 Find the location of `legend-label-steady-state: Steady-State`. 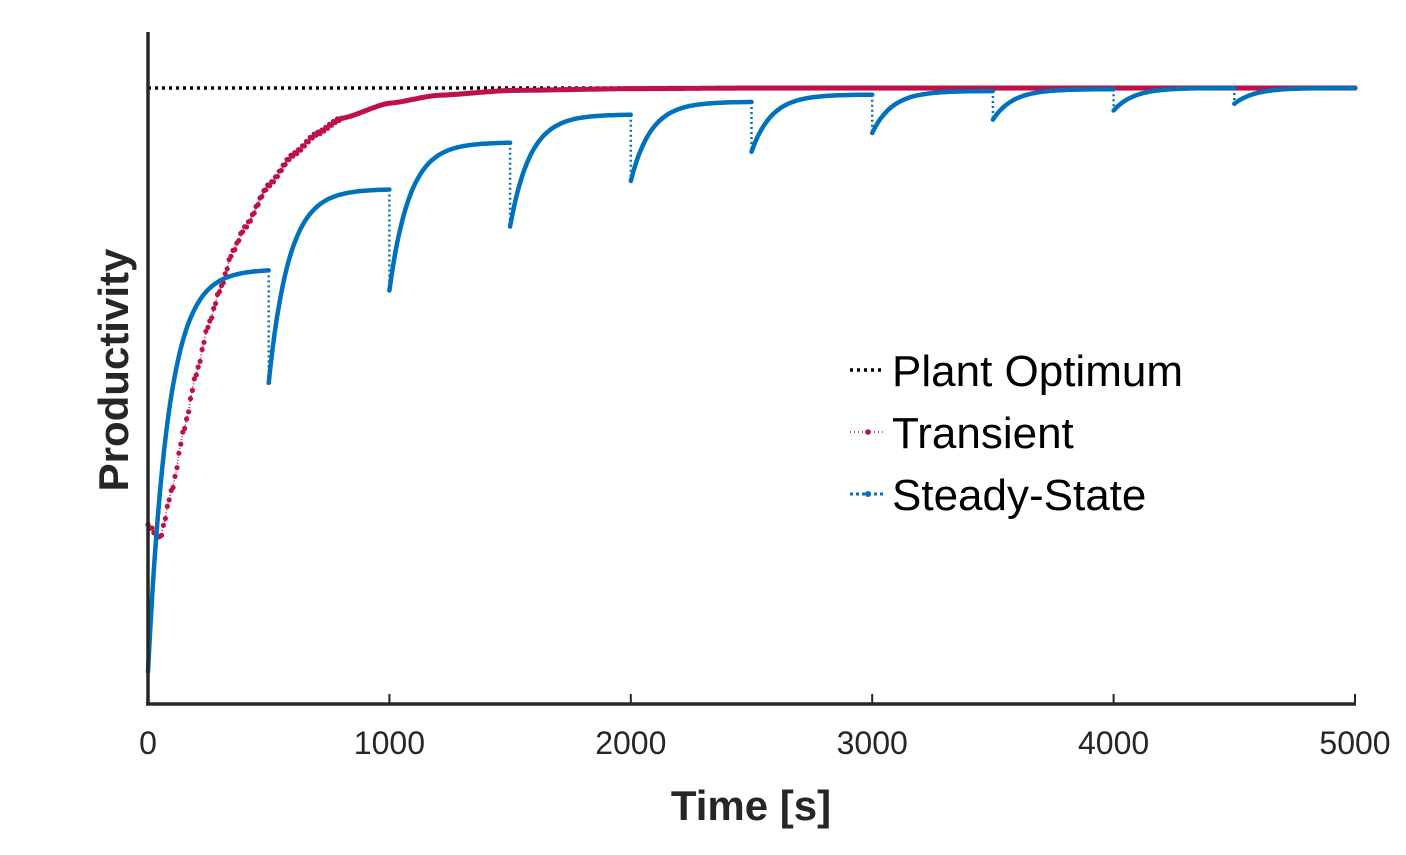

legend-label-steady-state: Steady-State is located at coordinates (1019, 495).